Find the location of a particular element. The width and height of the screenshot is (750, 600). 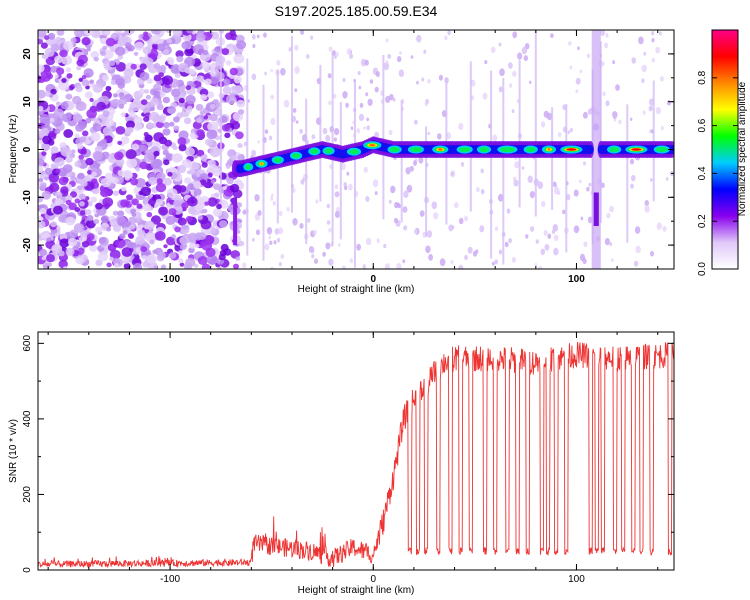

ridge-segment-core is located at coordinates (277, 160).